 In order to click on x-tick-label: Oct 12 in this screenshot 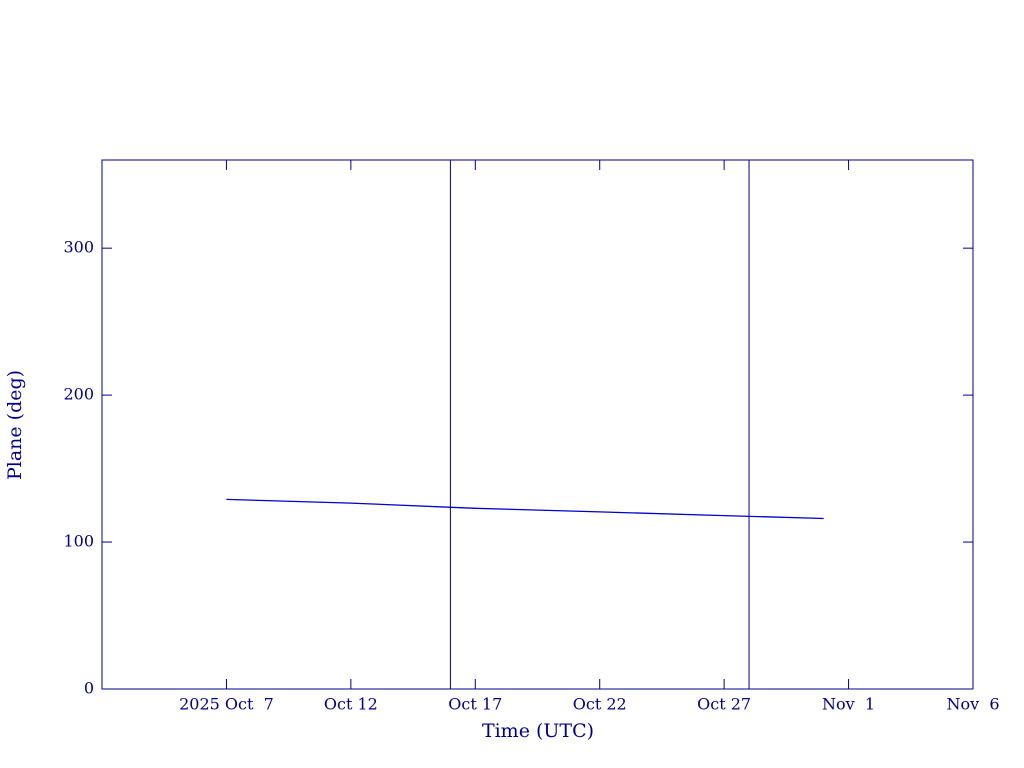, I will do `click(351, 704)`.